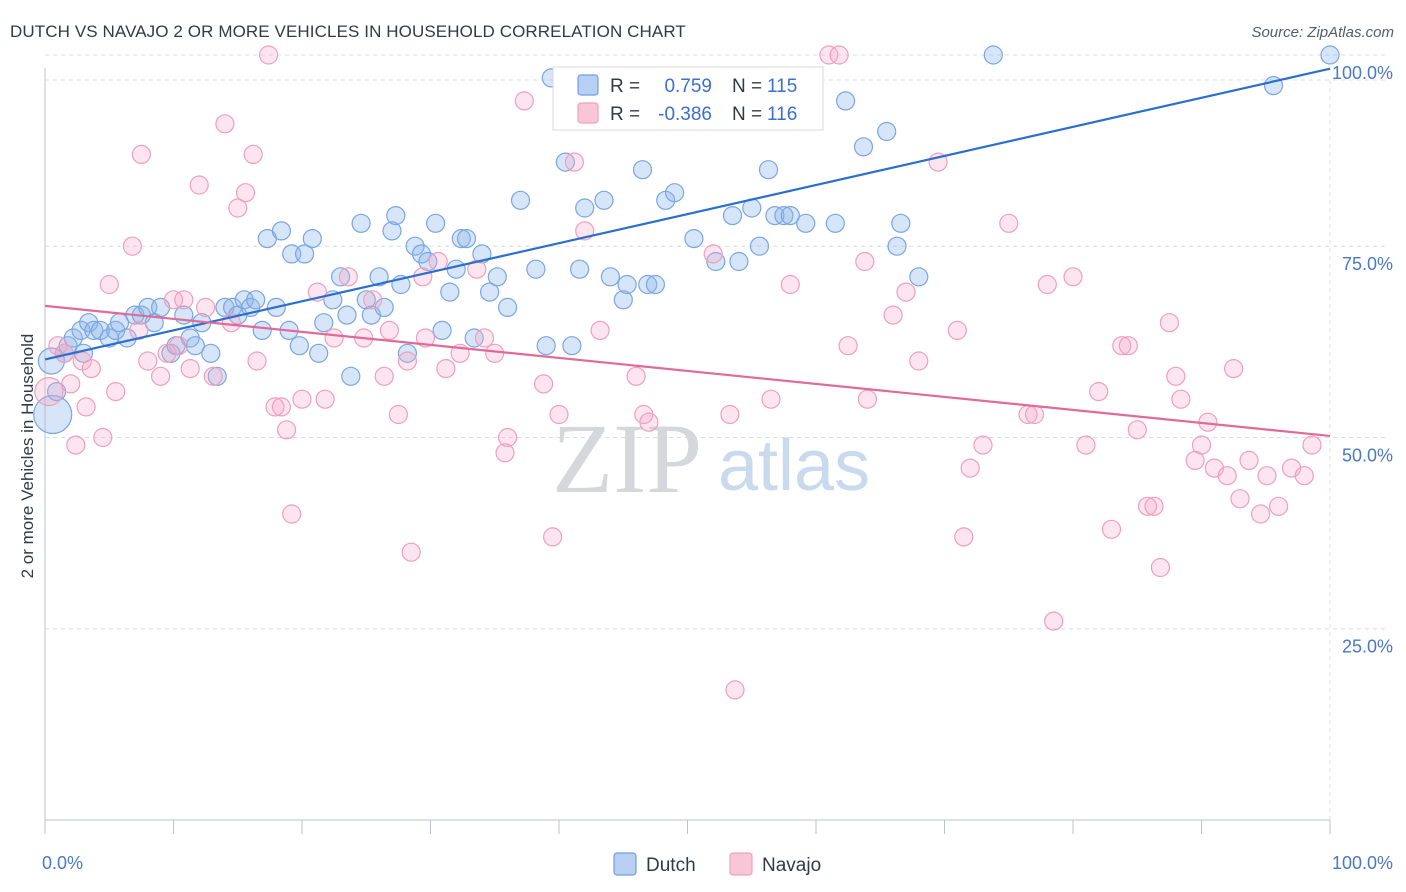  I want to click on x-tick-label-max: 100.0%, so click(1362, 863).